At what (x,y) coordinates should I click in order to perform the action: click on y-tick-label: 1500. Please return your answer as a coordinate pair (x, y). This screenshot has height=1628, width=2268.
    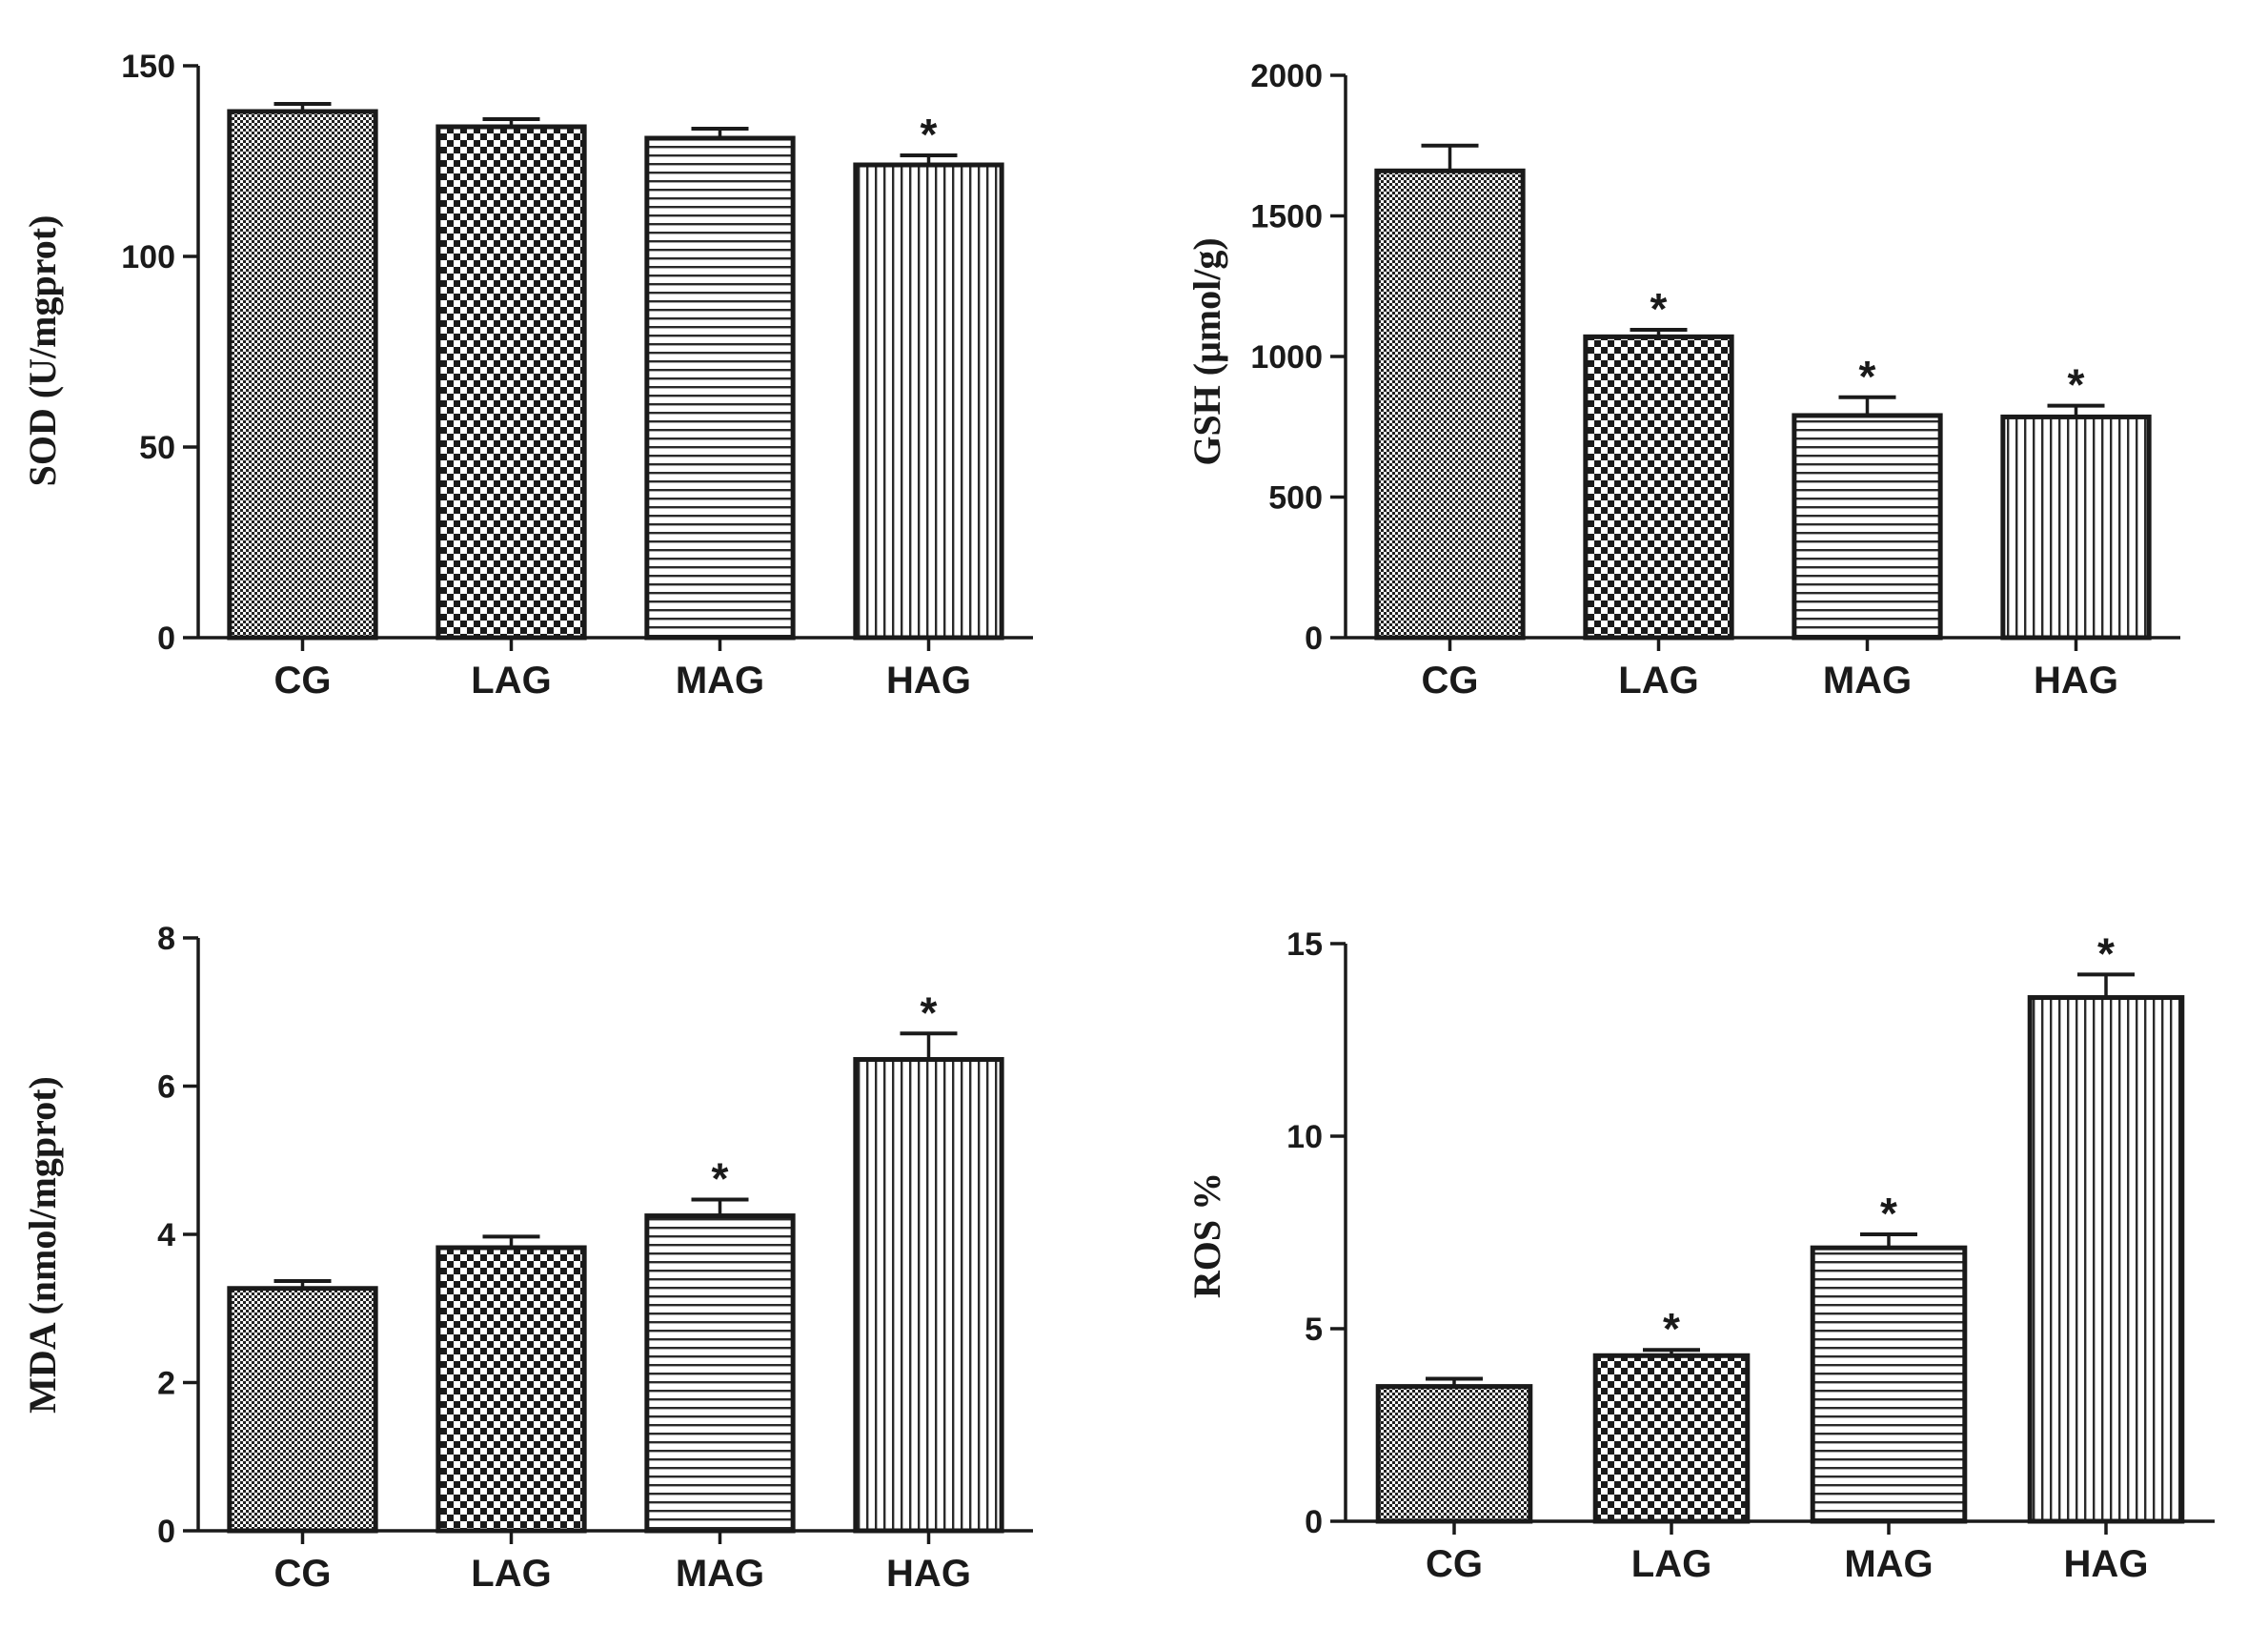
    Looking at the image, I should click on (1286, 217).